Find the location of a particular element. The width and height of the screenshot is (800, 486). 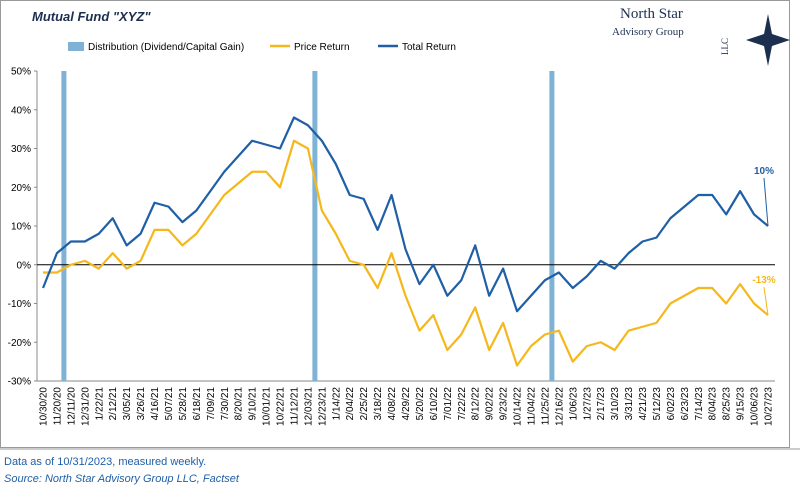

x-tick-label: 11/25/22 is located at coordinates (545, 406).